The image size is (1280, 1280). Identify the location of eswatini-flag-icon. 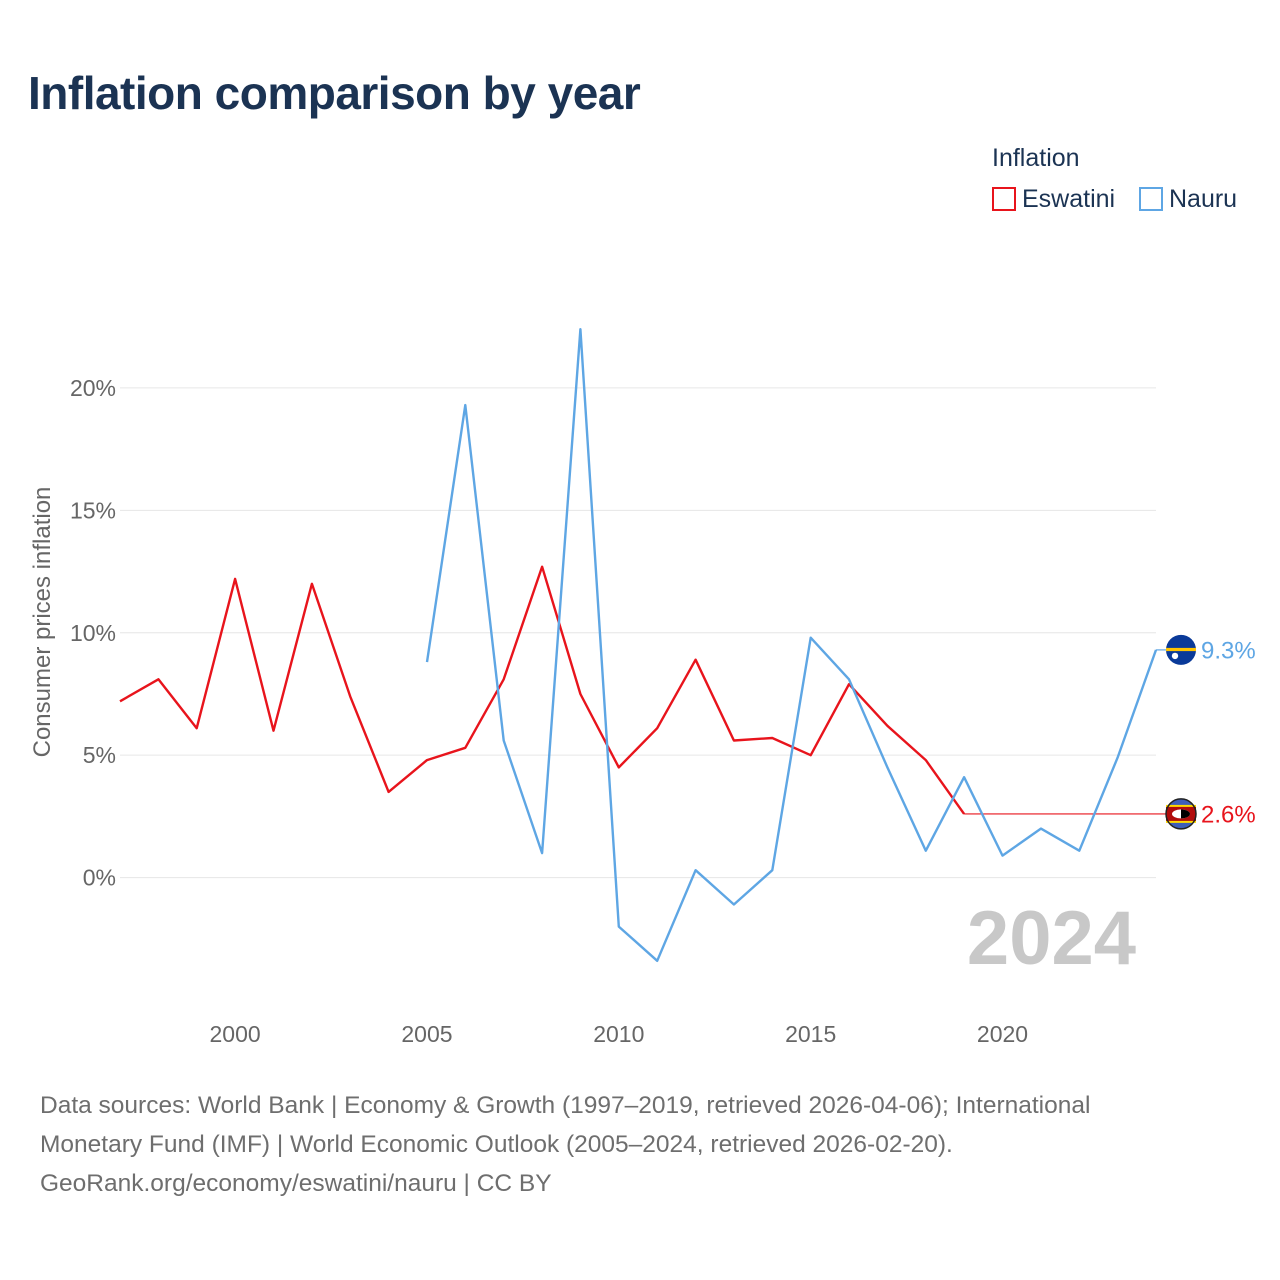
(1181, 814).